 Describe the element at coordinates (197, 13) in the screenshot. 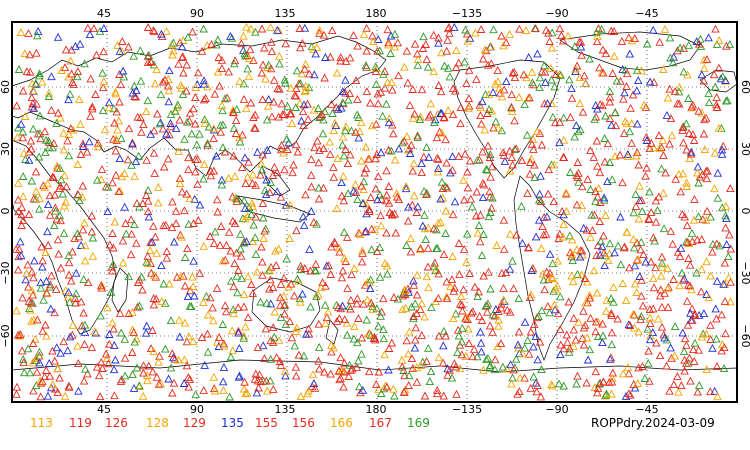

I see `top-lon-tick: 90` at that location.